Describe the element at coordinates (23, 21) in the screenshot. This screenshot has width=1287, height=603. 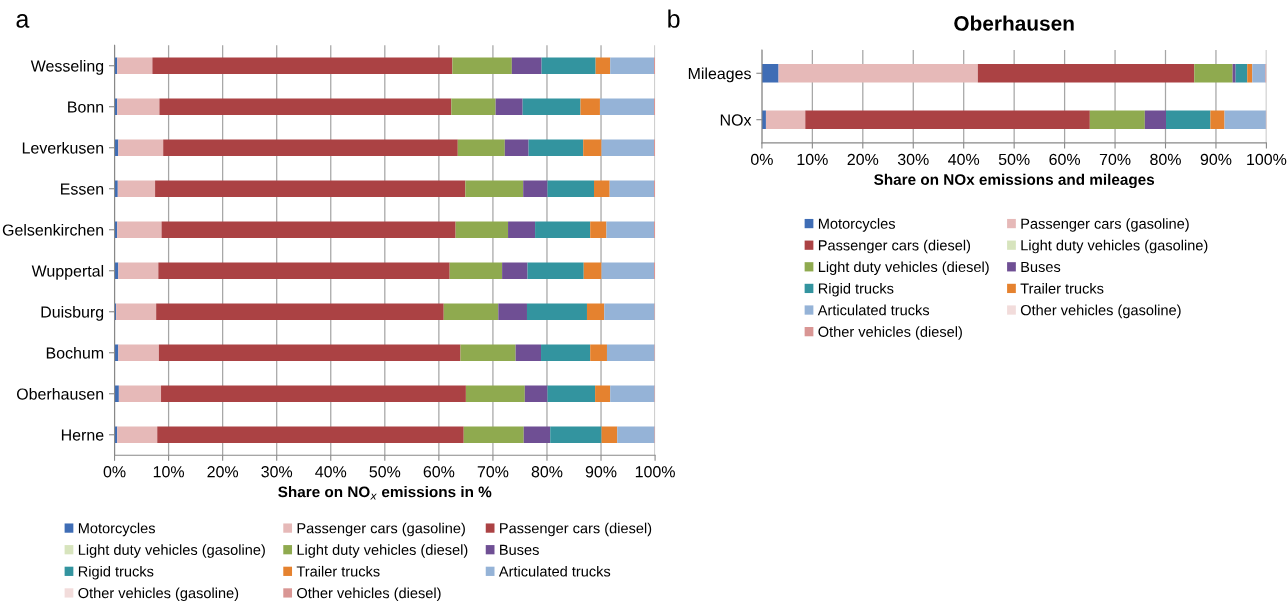
I see `text: a` at that location.